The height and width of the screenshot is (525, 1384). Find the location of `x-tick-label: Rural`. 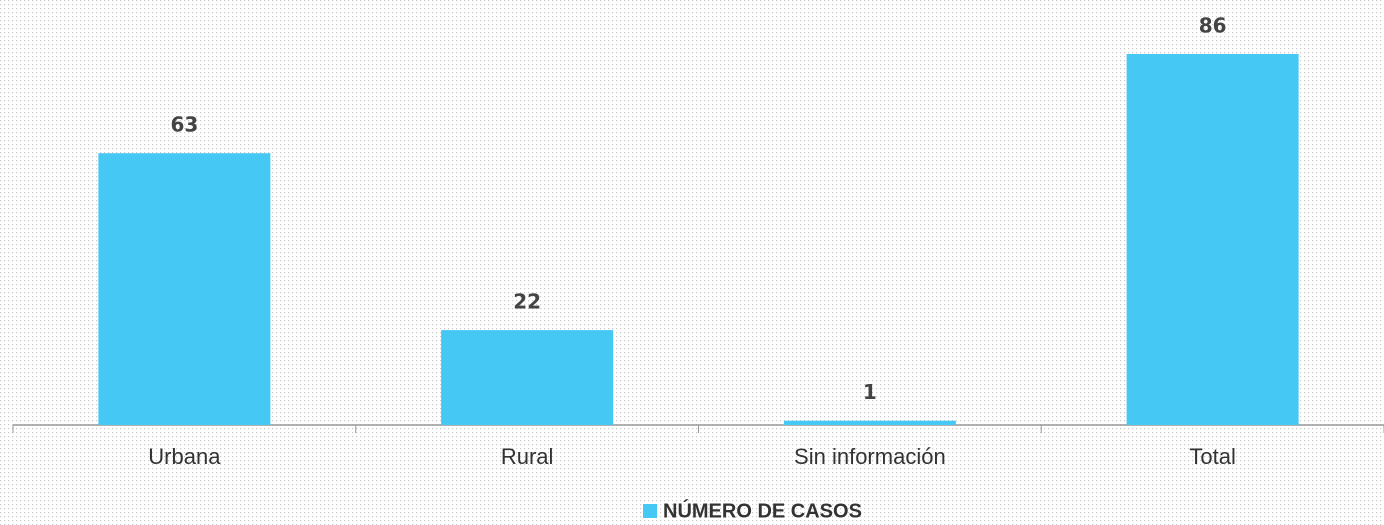

x-tick-label: Rural is located at coordinates (527, 456).